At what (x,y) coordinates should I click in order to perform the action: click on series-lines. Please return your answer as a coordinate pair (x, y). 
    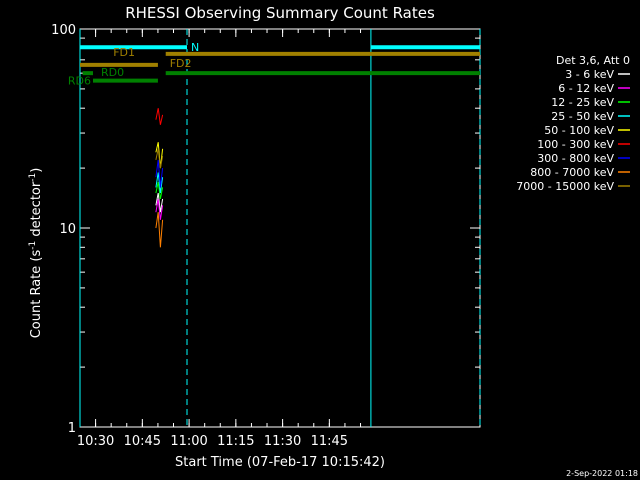
    Looking at the image, I should click on (159, 178).